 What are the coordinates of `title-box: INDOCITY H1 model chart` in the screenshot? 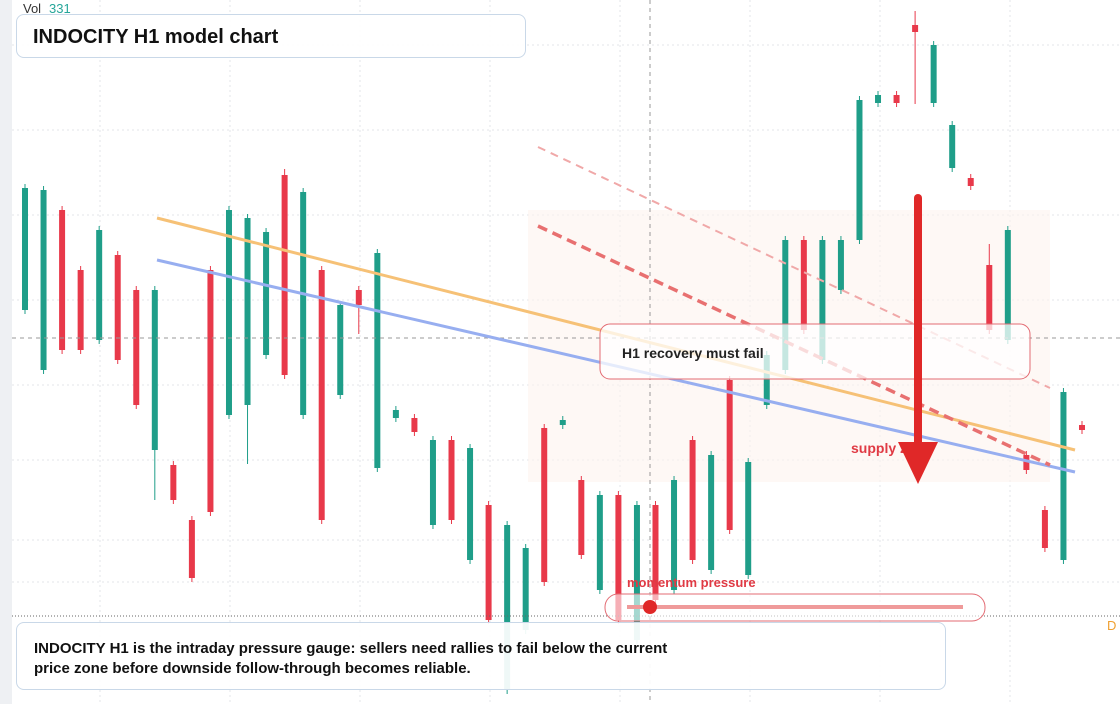 It's located at (271, 36).